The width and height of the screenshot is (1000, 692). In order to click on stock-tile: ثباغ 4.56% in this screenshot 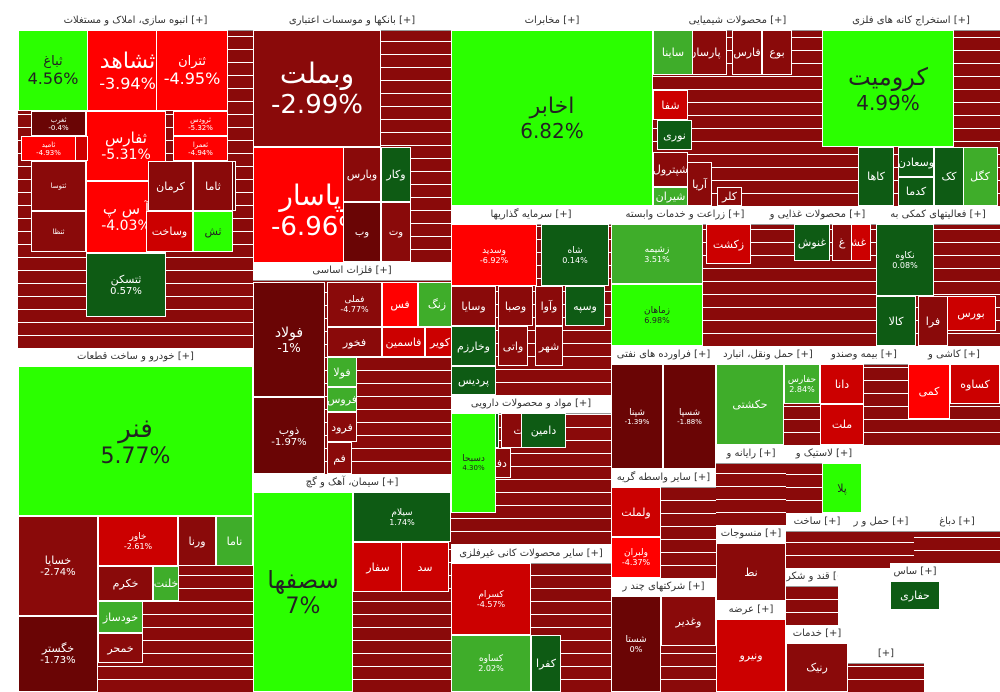, I will do `click(53, 70)`.